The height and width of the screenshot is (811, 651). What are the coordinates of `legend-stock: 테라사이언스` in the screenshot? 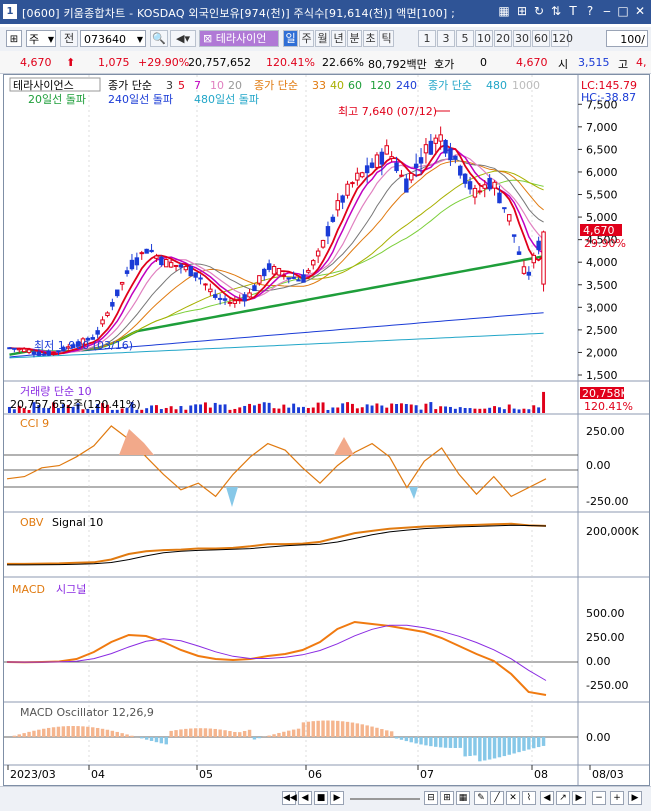 It's located at (43, 85).